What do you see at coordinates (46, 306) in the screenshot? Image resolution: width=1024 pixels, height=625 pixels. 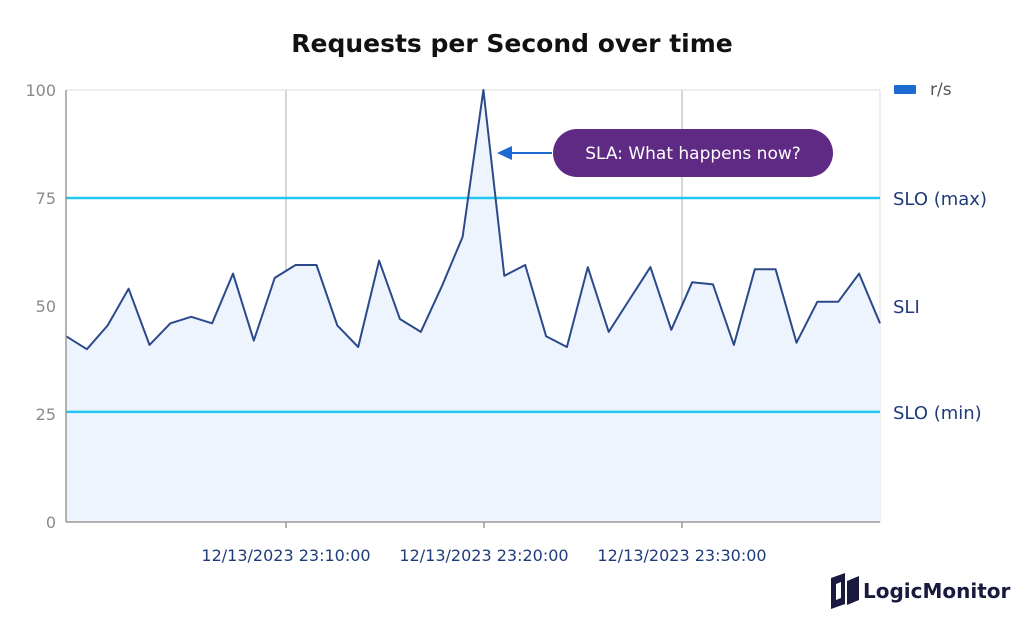 I see `y-tick-label: 50` at bounding box center [46, 306].